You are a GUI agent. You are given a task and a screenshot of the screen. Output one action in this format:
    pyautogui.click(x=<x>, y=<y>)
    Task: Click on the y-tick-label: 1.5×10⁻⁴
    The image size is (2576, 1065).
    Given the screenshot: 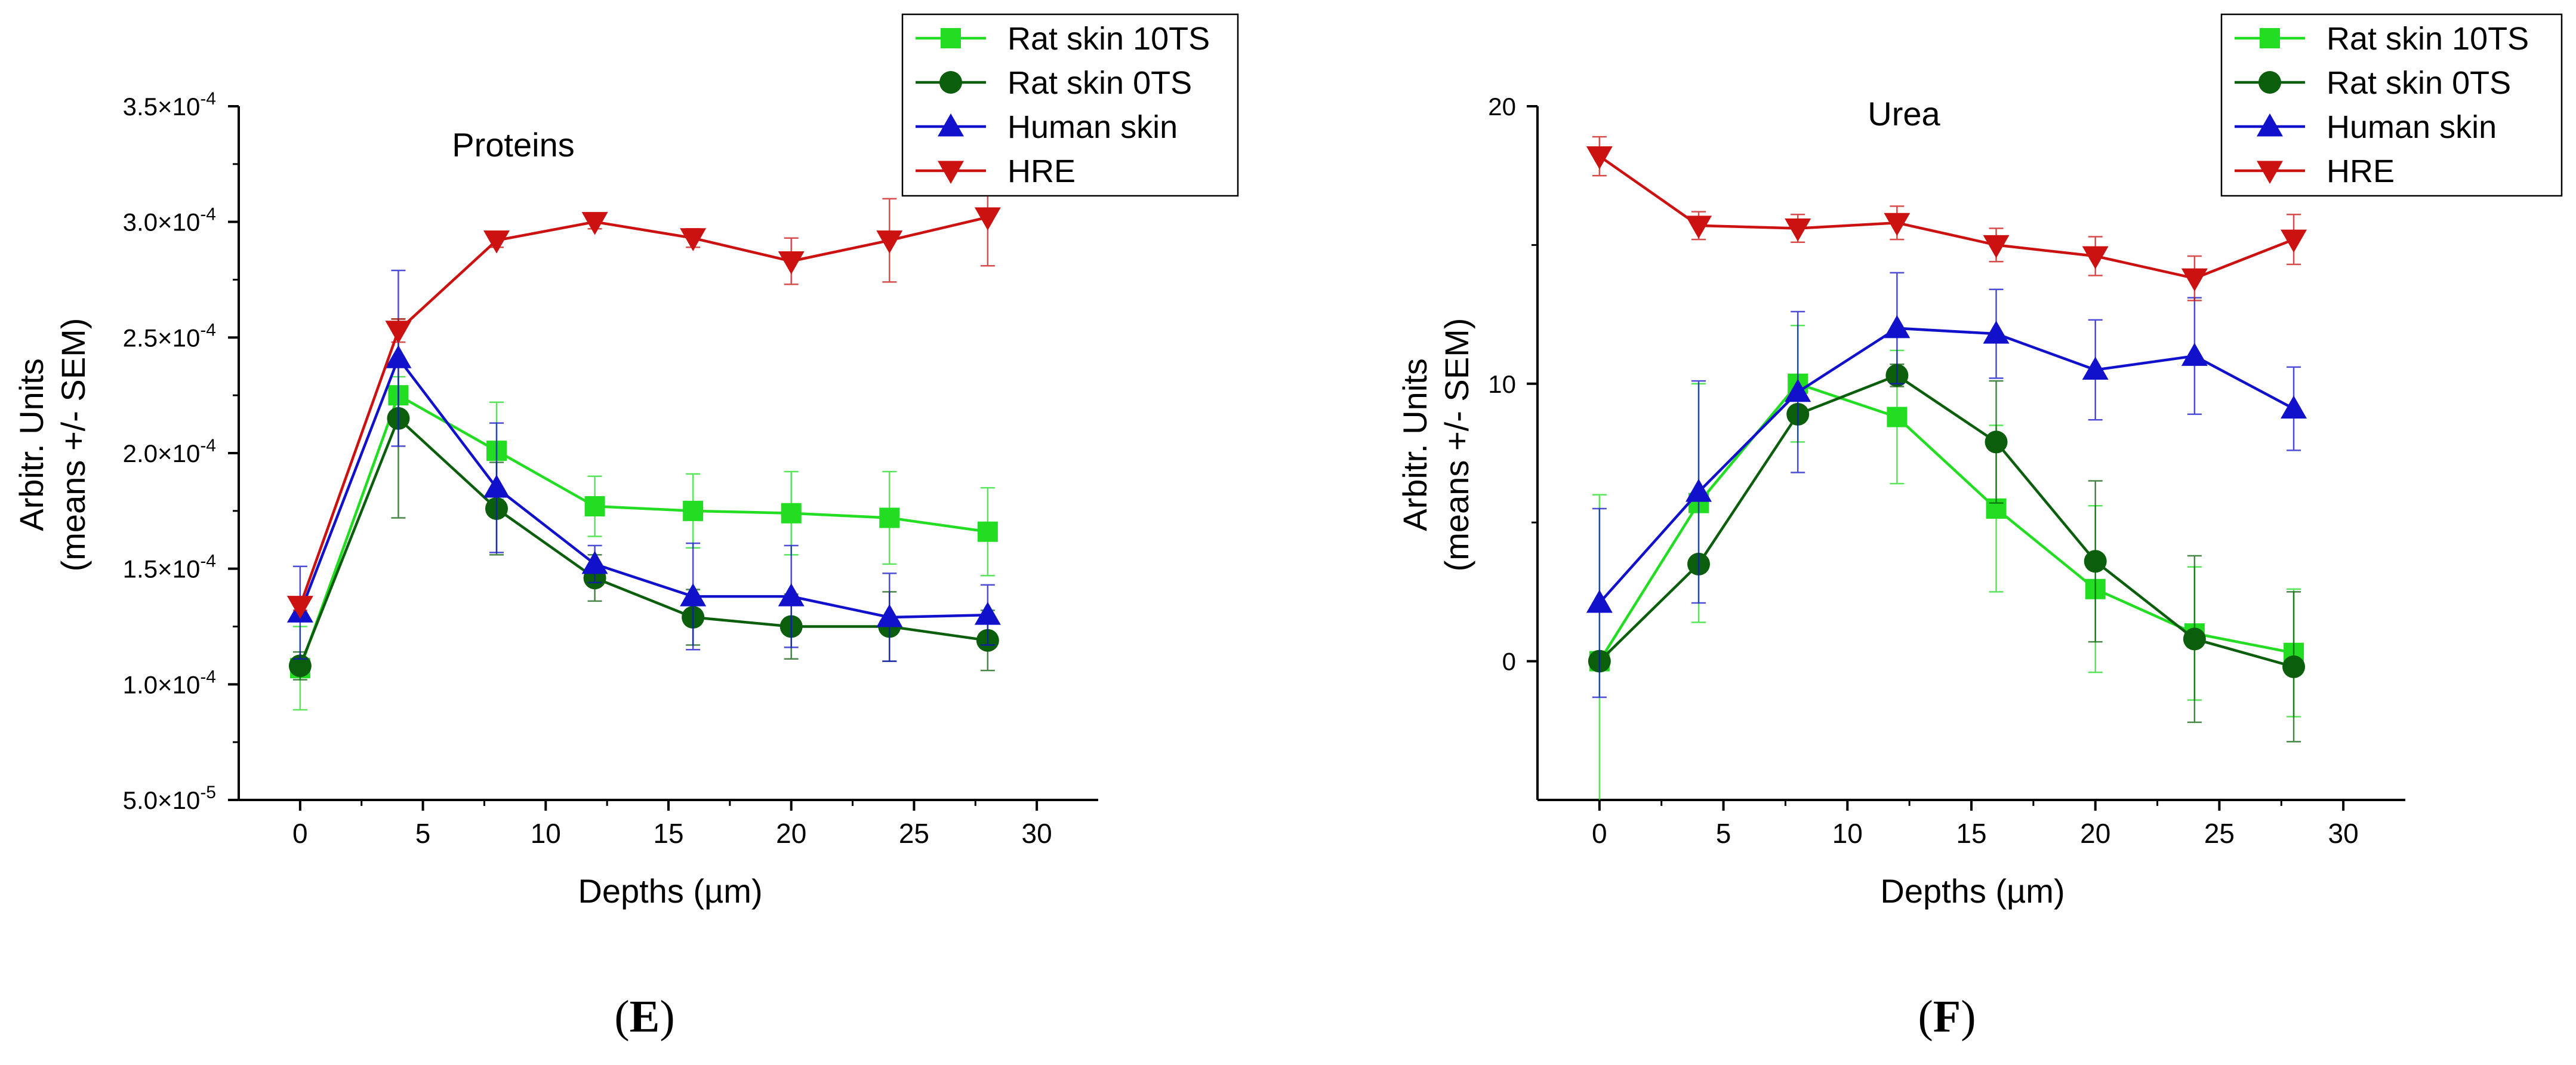 What is the action you would take?
    pyautogui.click(x=169, y=567)
    